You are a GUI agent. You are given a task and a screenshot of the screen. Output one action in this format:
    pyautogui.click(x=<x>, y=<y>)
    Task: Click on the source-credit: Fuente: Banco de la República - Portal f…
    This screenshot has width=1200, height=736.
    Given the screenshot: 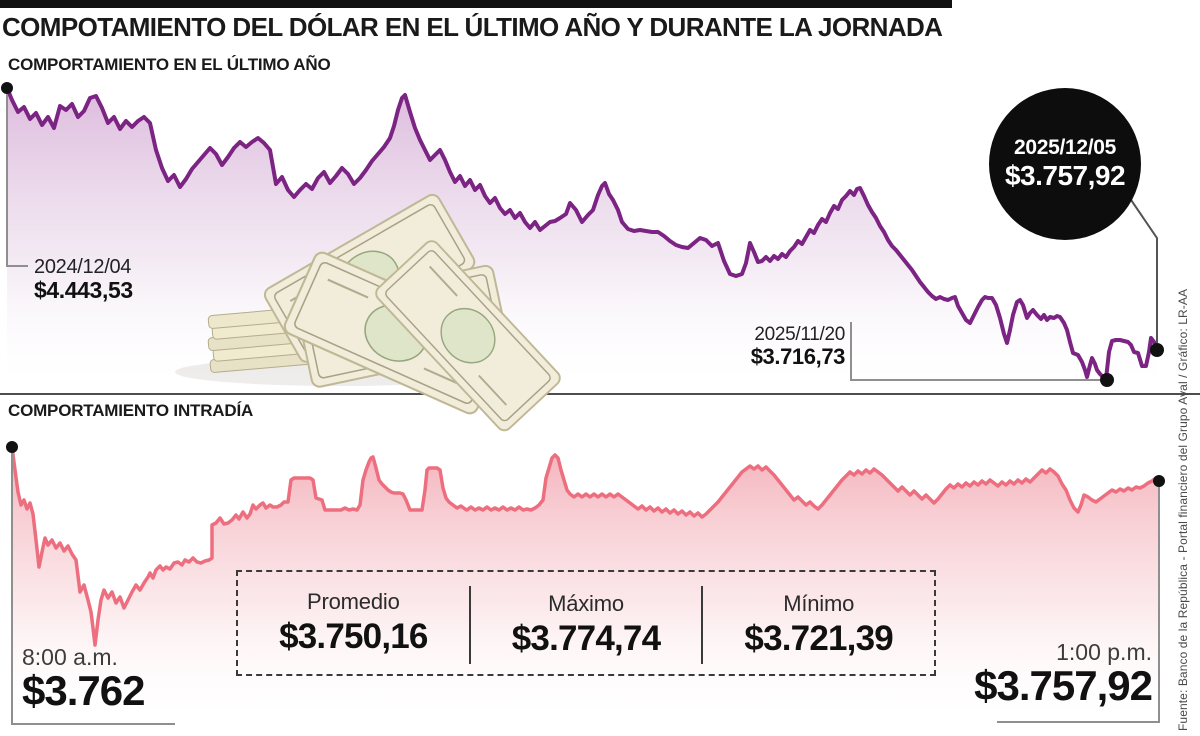 What is the action you would take?
    pyautogui.click(x=1183, y=509)
    